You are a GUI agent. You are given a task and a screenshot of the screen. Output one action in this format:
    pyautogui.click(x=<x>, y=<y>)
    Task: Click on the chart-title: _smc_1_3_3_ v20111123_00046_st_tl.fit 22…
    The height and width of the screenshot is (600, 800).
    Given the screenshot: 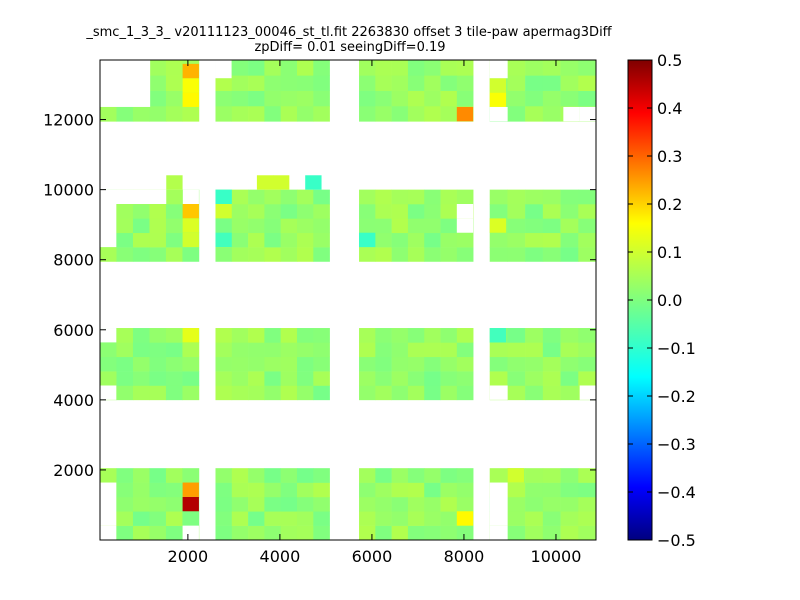 What is the action you would take?
    pyautogui.click(x=349, y=32)
    